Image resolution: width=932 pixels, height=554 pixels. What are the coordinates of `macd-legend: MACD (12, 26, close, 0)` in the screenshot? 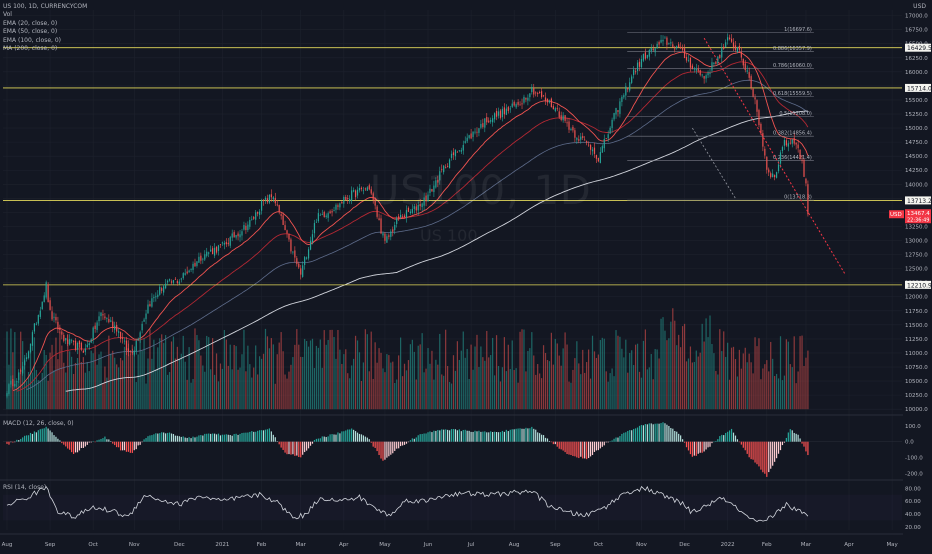 It's located at (38, 423).